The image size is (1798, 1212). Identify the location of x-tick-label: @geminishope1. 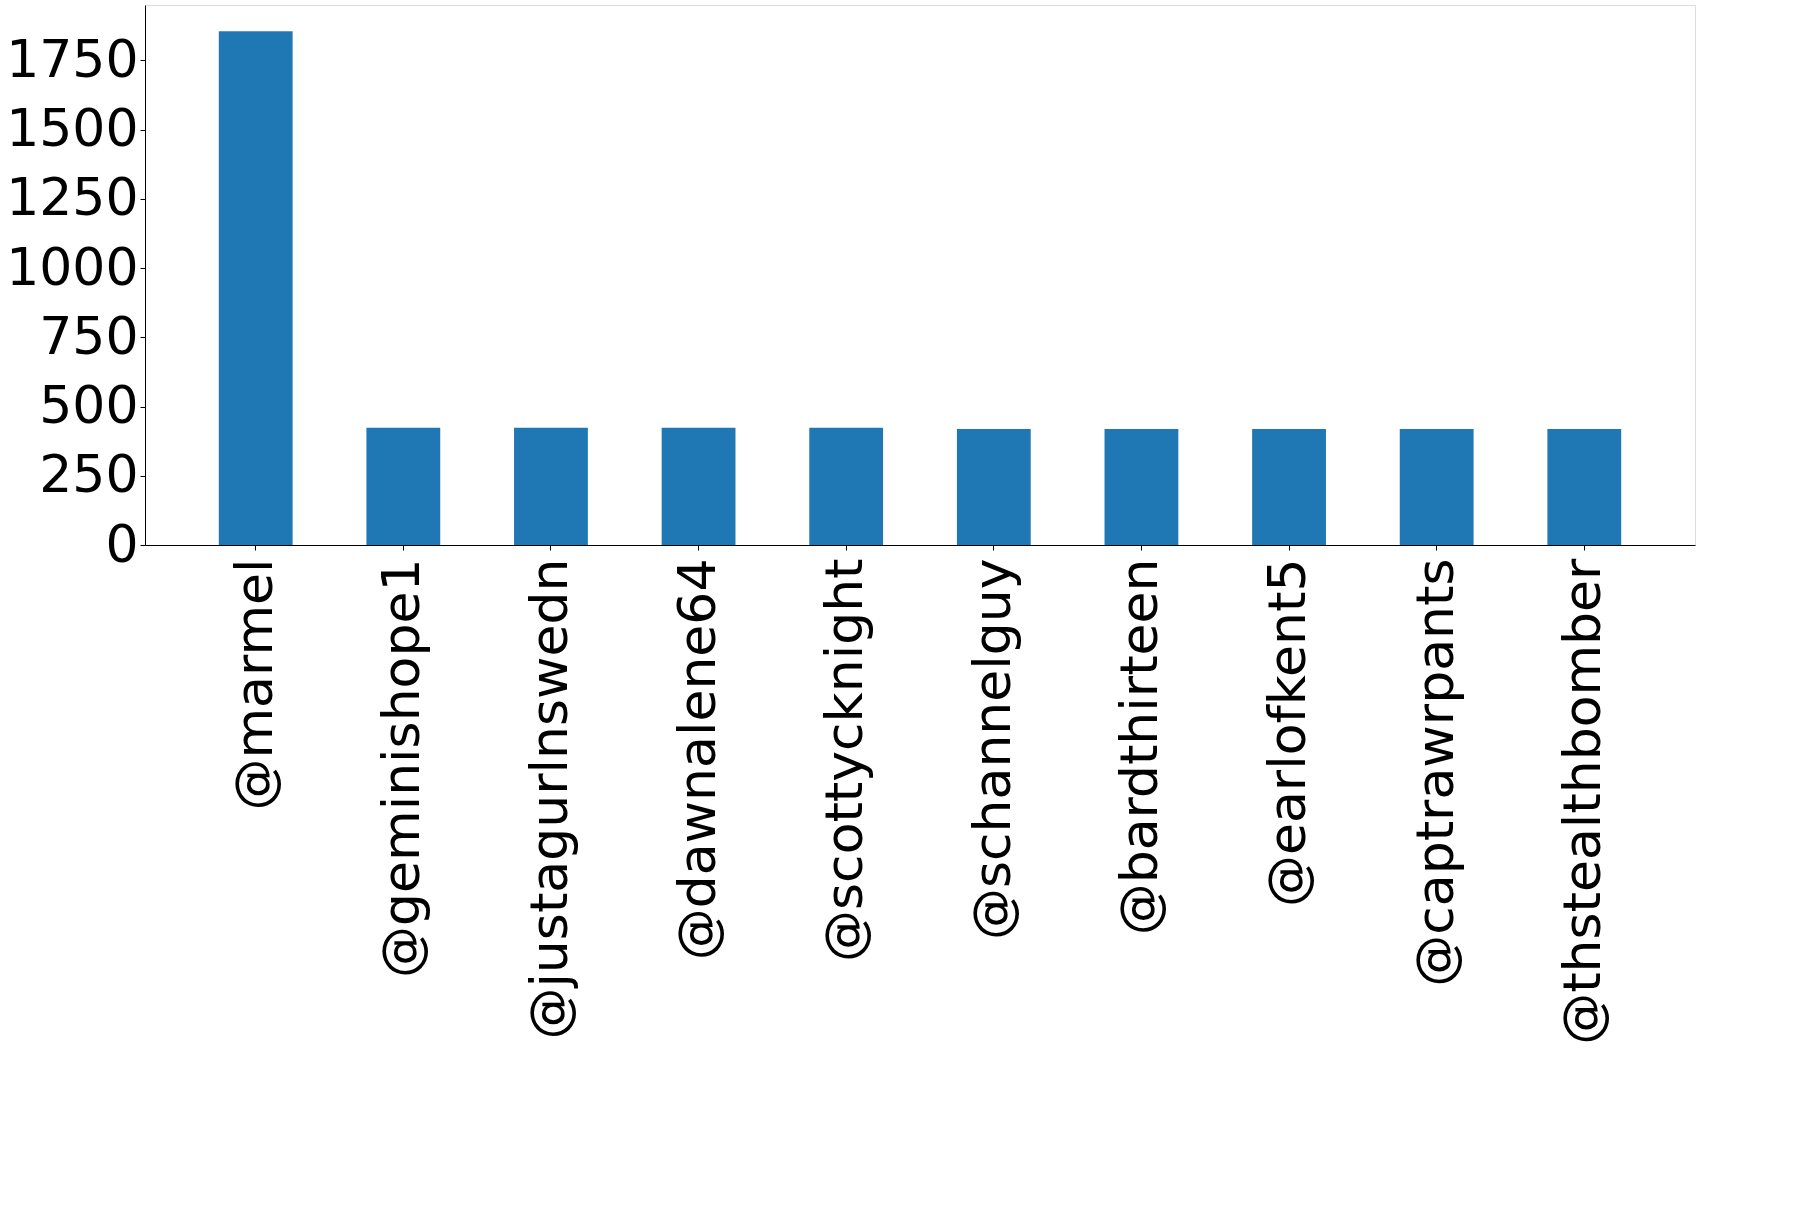
(401, 768).